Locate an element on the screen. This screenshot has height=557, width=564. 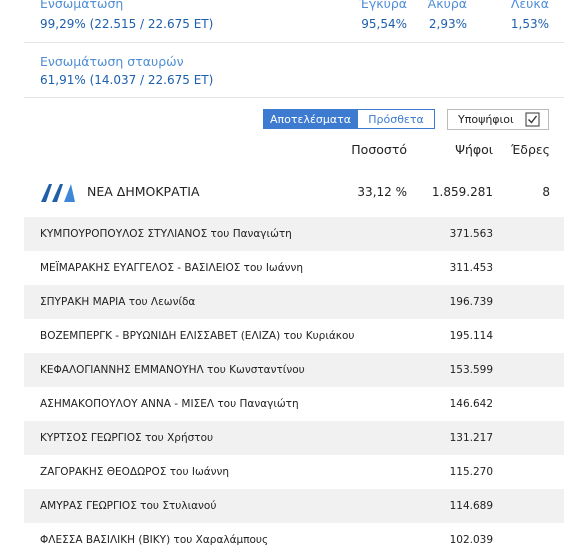
candidate-votes: 311.453 is located at coordinates (471, 268).